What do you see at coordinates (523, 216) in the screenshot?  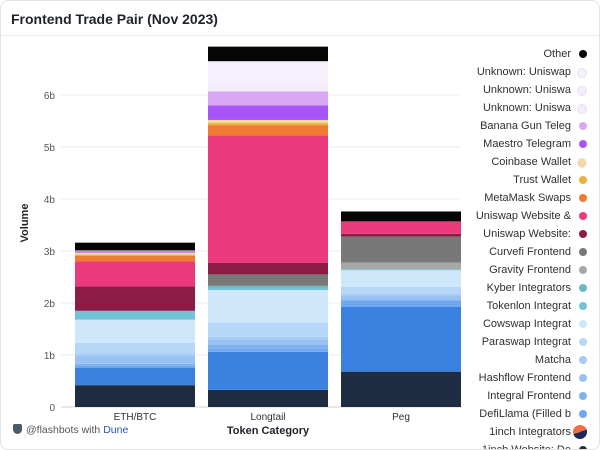 I see `legend-label: Uniswap Website &` at bounding box center [523, 216].